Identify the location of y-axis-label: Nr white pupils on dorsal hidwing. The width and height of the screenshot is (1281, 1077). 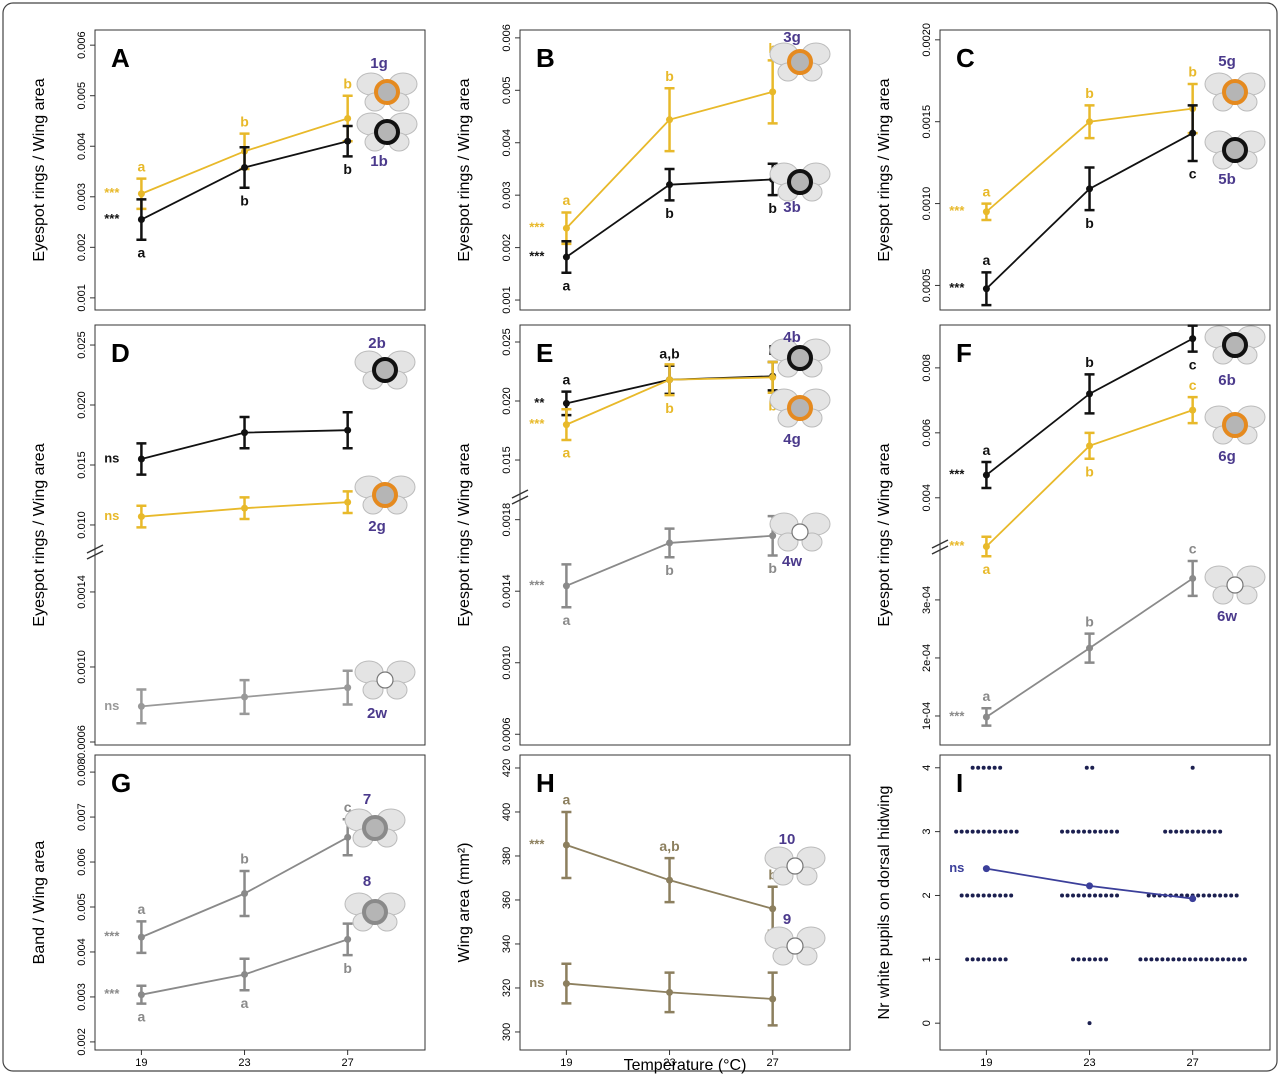
(884, 903).